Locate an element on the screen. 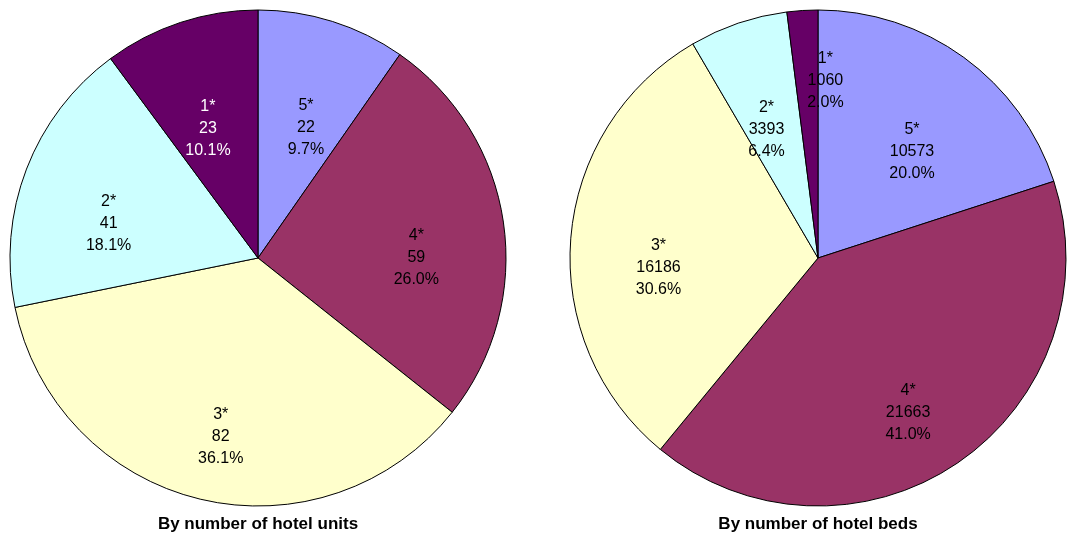  text: By number of hotel beds is located at coordinates (818, 523).